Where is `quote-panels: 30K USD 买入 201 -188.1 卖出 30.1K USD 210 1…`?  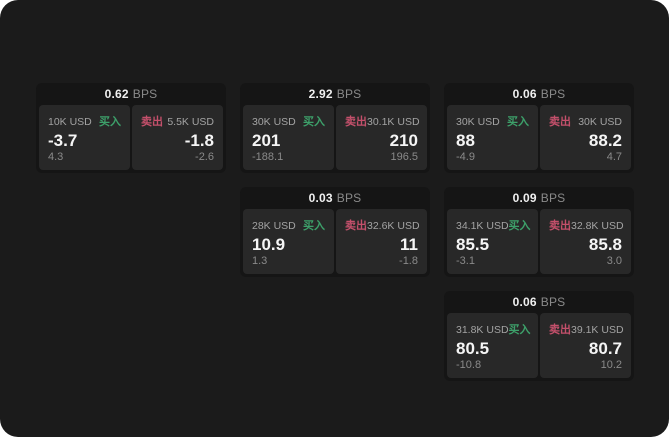 quote-panels: 30K USD 买入 201 -188.1 卖出 30.1K USD 210 1… is located at coordinates (335, 137).